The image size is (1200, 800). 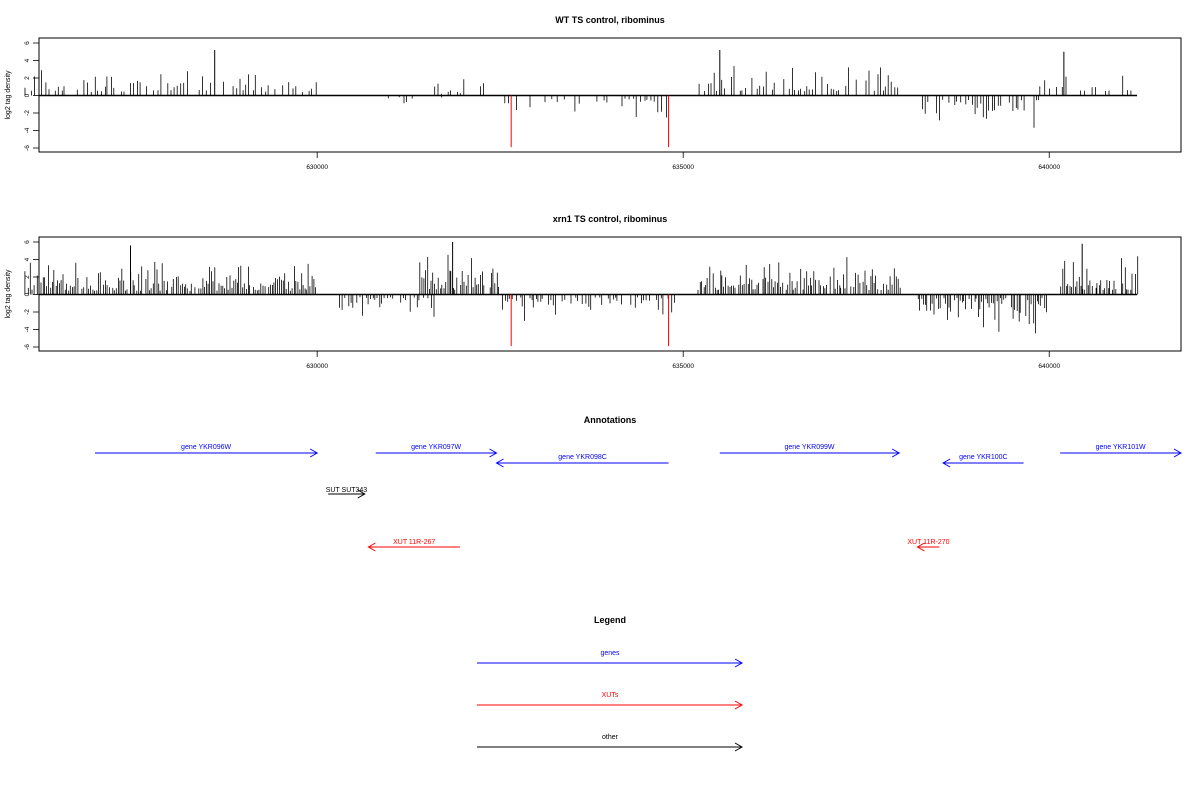 I want to click on annotation-label: gene YKR097W, so click(x=436, y=447).